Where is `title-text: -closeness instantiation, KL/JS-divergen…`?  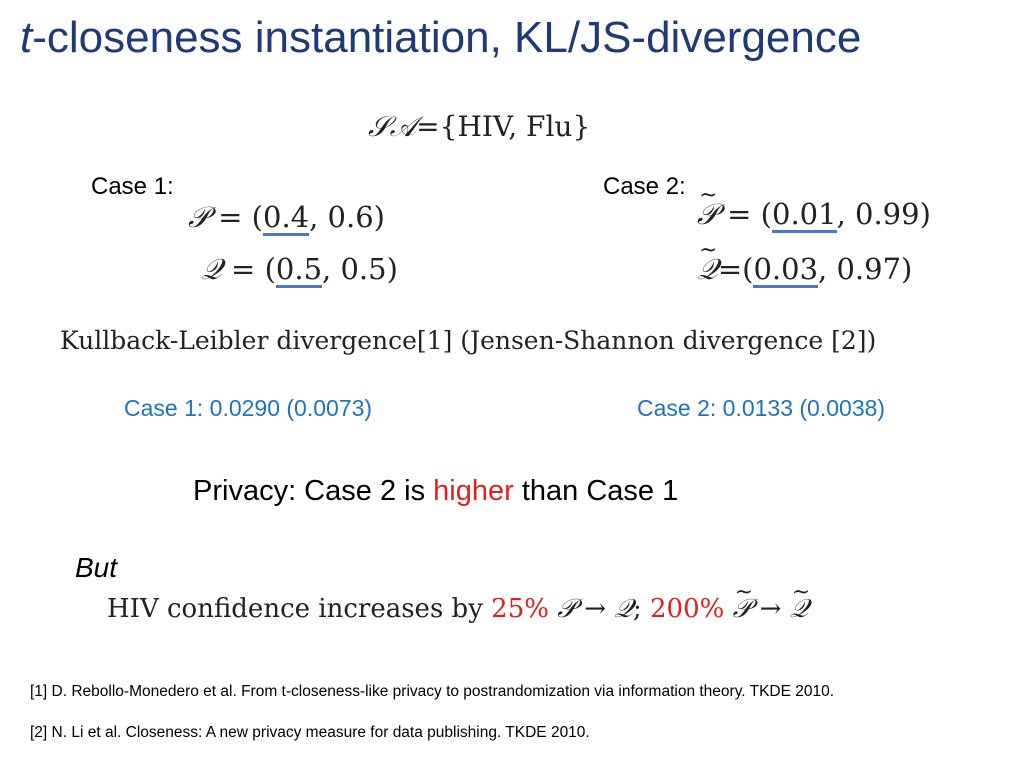
title-text: -closeness instantiation, KL/JS-divergen… is located at coordinates (447, 37).